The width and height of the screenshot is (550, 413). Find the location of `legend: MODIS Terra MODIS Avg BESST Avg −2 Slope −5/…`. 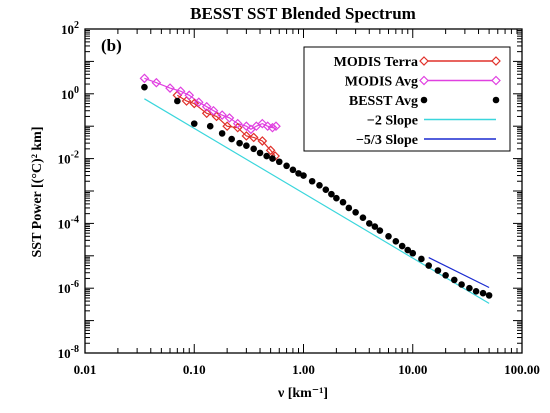

legend: MODIS Terra MODIS Avg BESST Avg −2 Slope −5/… is located at coordinates (407, 99).